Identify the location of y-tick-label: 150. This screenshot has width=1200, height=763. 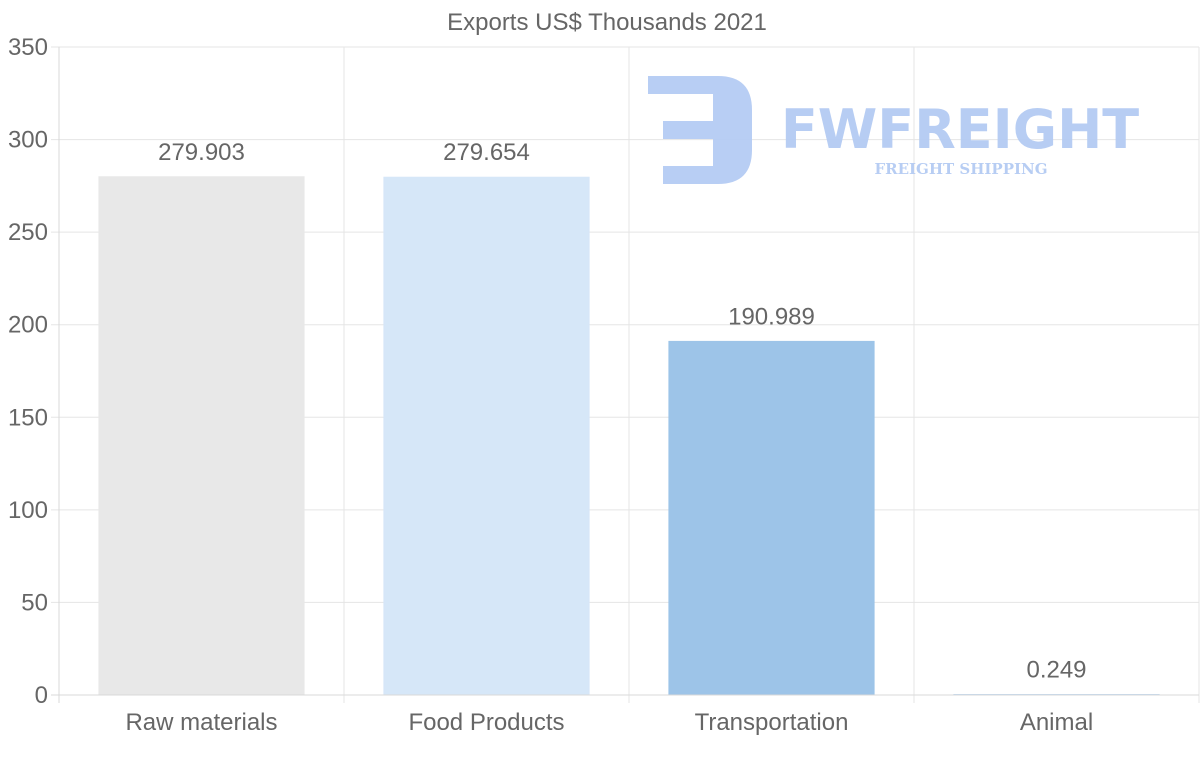
(28, 417).